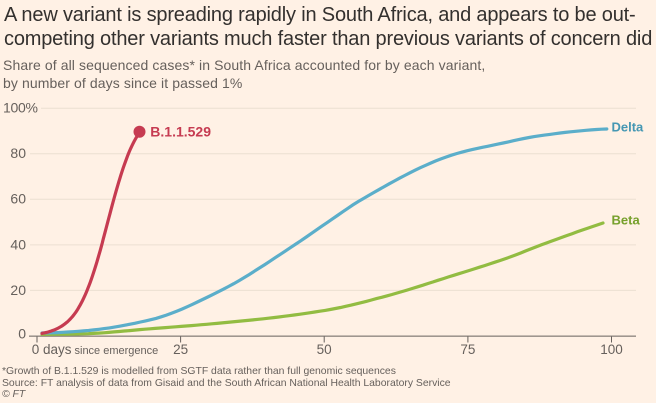 This screenshot has width=656, height=403. What do you see at coordinates (117, 351) in the screenshot?
I see `svg-text: since emergence` at bounding box center [117, 351].